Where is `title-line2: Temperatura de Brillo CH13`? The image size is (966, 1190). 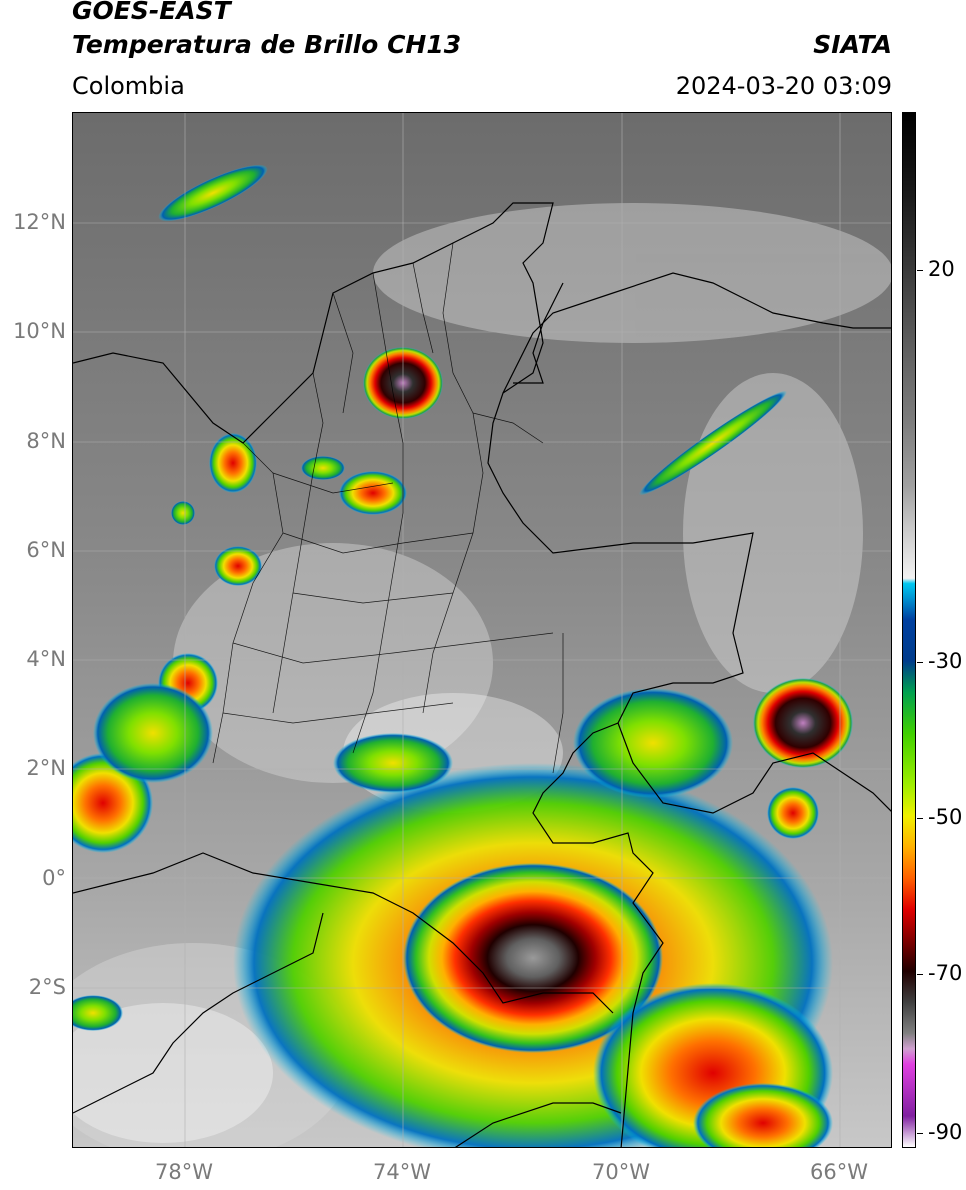 title-line2: Temperatura de Brillo CH13 is located at coordinates (267, 44).